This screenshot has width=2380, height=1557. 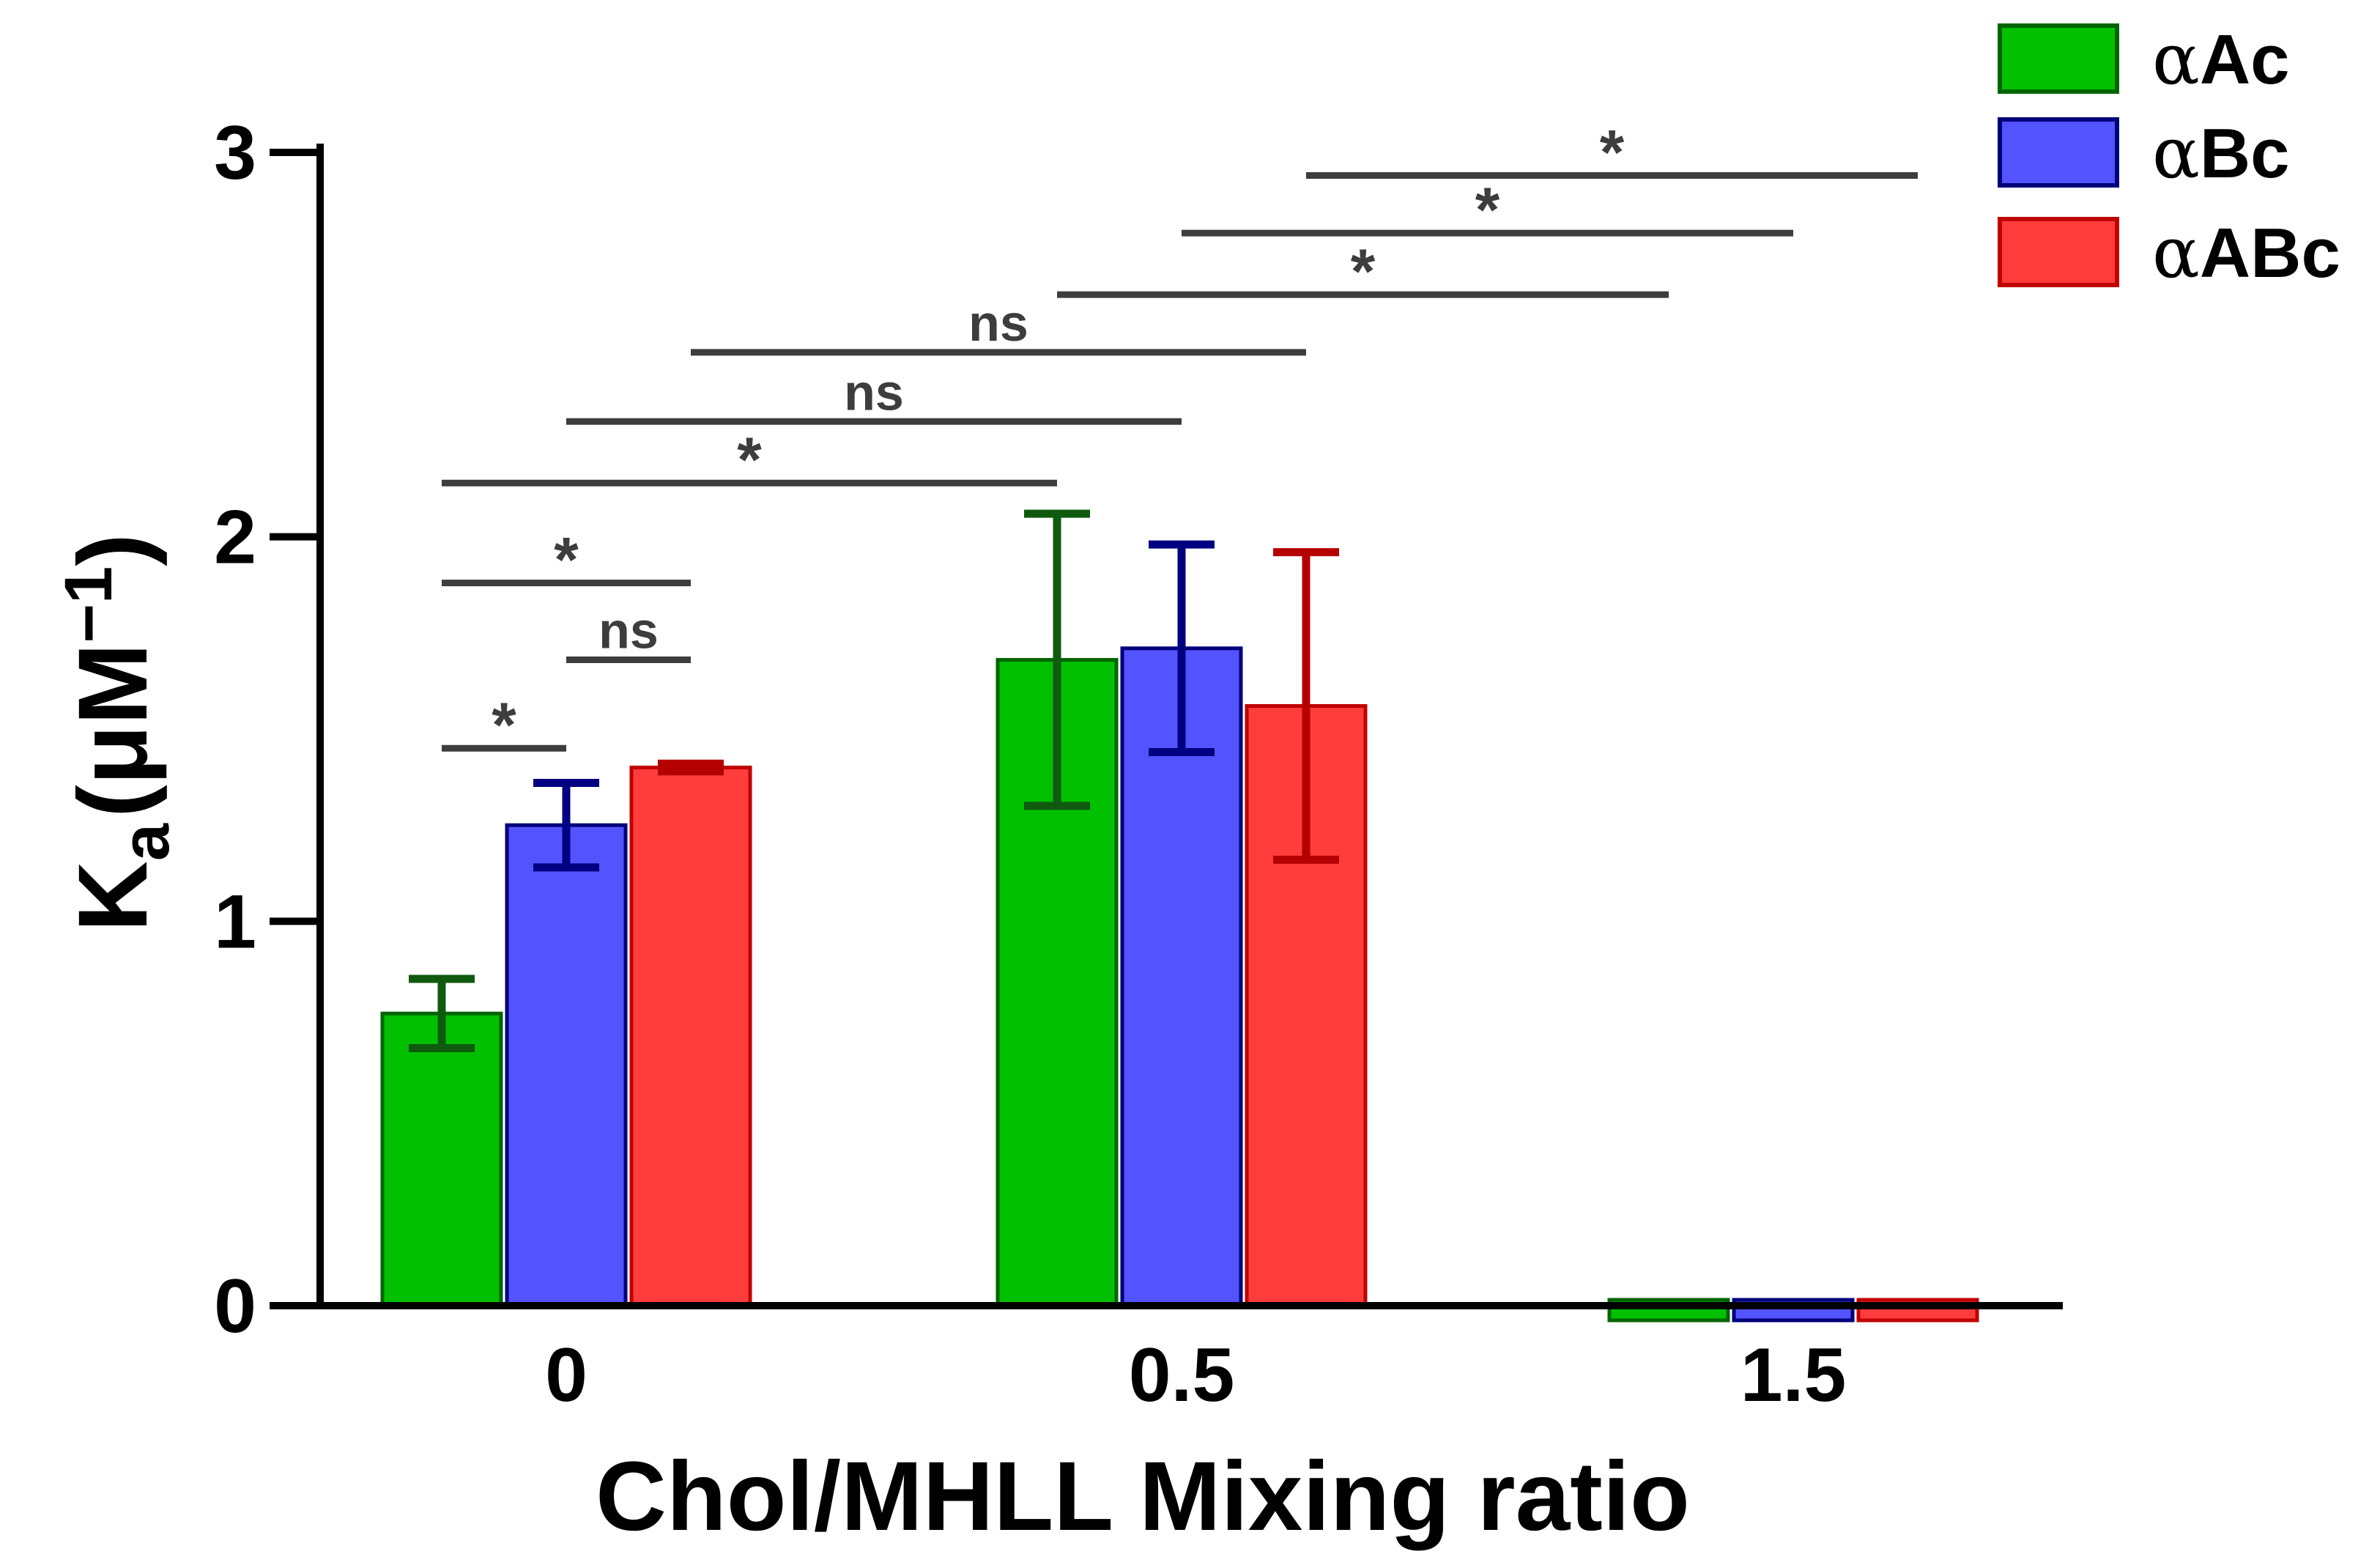 I want to click on x-ticks: 0 0.5 1.5, so click(x=1195, y=1376).